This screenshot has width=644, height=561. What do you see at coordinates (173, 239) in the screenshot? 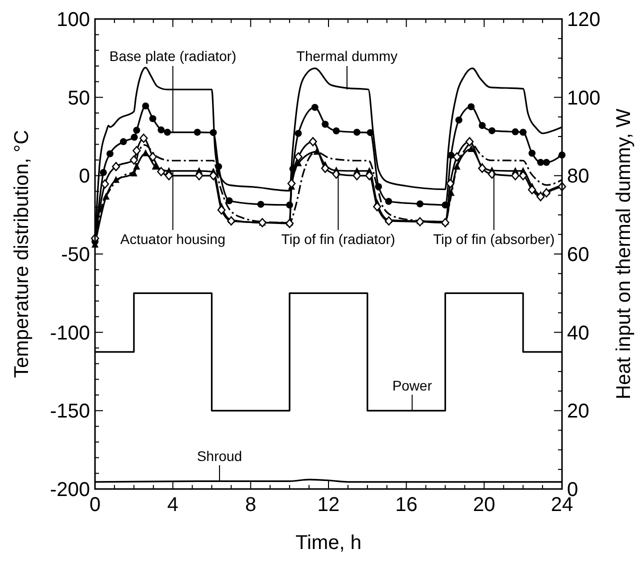
I see `annotation: Actuator housing` at bounding box center [173, 239].